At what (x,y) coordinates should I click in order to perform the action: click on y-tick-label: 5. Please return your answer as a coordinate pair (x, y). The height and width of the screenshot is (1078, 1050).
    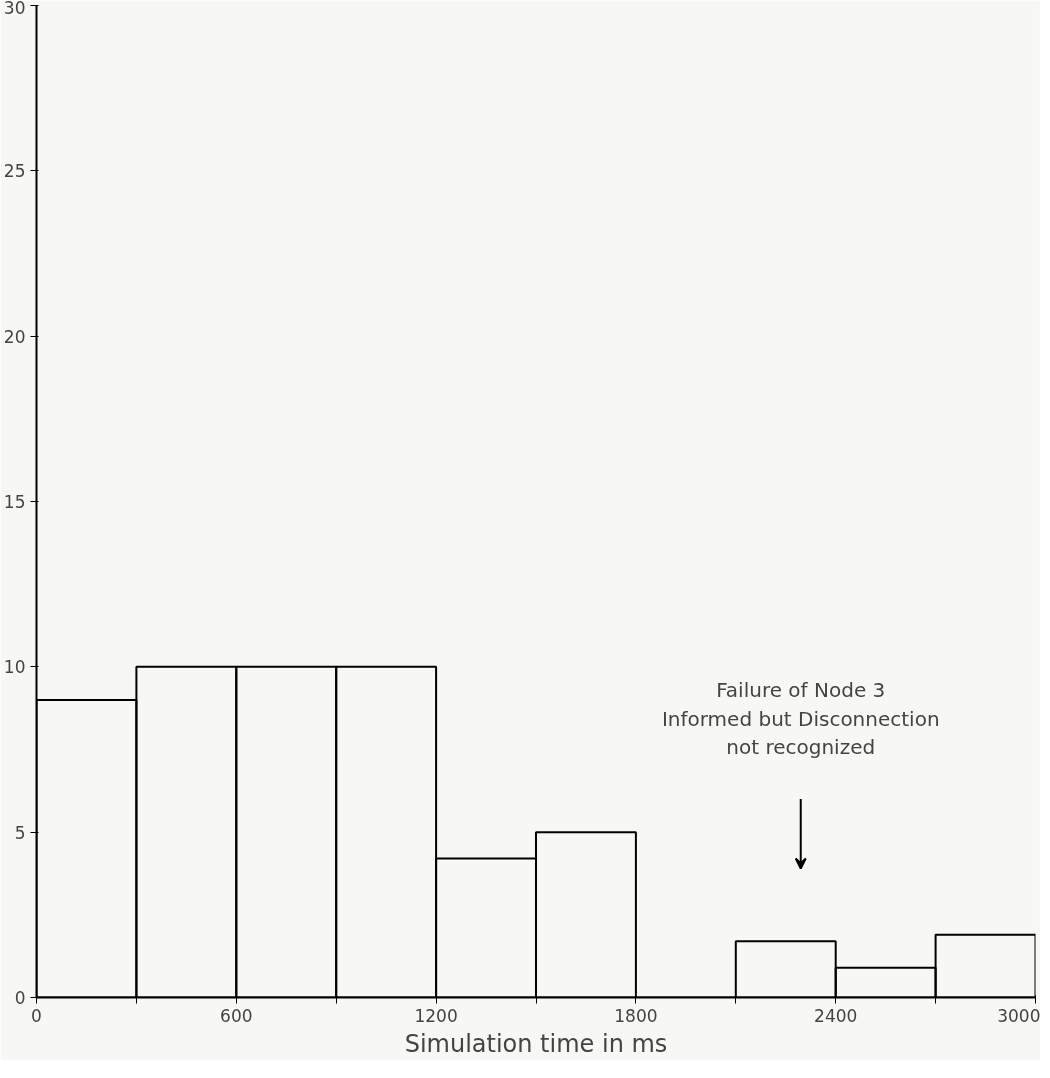
    Looking at the image, I should click on (20, 832).